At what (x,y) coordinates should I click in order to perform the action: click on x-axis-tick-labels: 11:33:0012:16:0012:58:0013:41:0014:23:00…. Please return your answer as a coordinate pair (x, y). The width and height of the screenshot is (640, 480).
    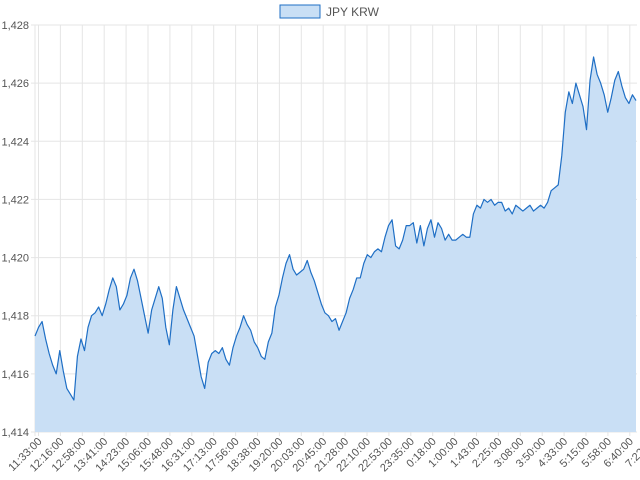
    Looking at the image, I should click on (323, 455).